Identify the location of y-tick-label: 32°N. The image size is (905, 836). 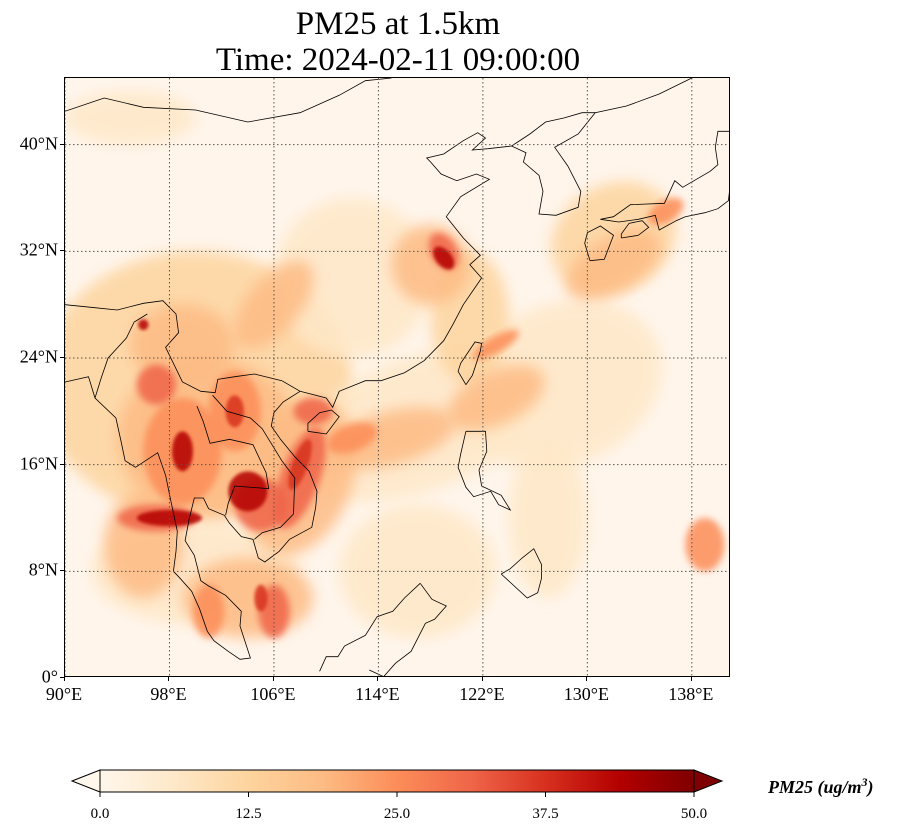
(38, 249).